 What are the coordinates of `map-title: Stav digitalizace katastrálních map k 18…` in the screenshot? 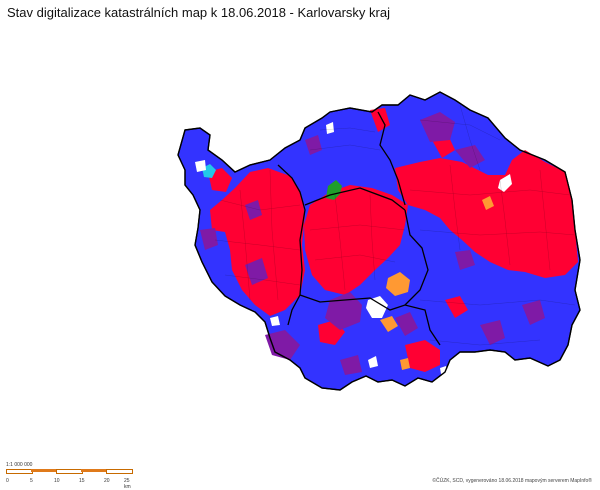 It's located at (198, 12).